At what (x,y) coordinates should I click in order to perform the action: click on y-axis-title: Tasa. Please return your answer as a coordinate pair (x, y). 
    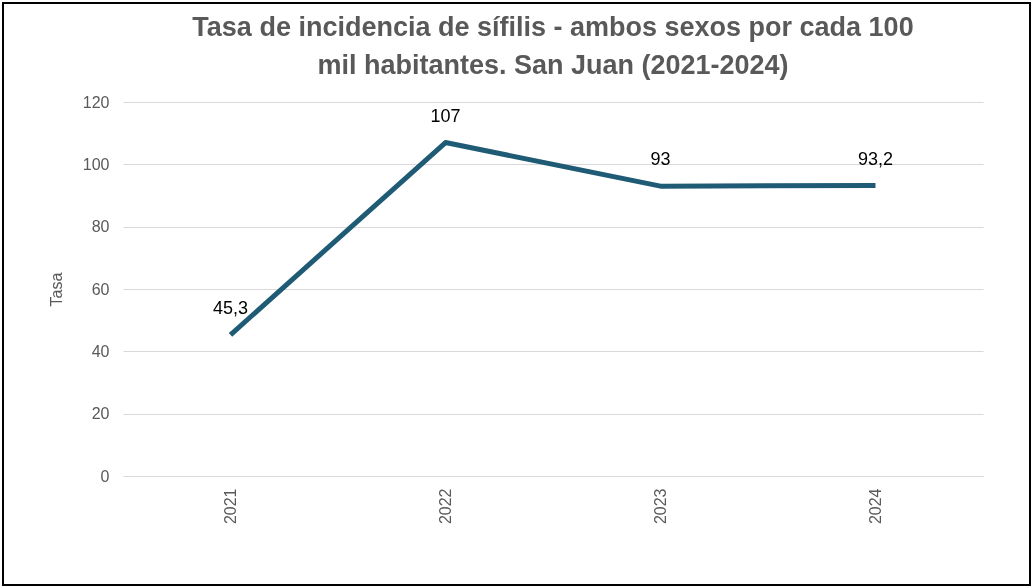
    Looking at the image, I should click on (56, 289).